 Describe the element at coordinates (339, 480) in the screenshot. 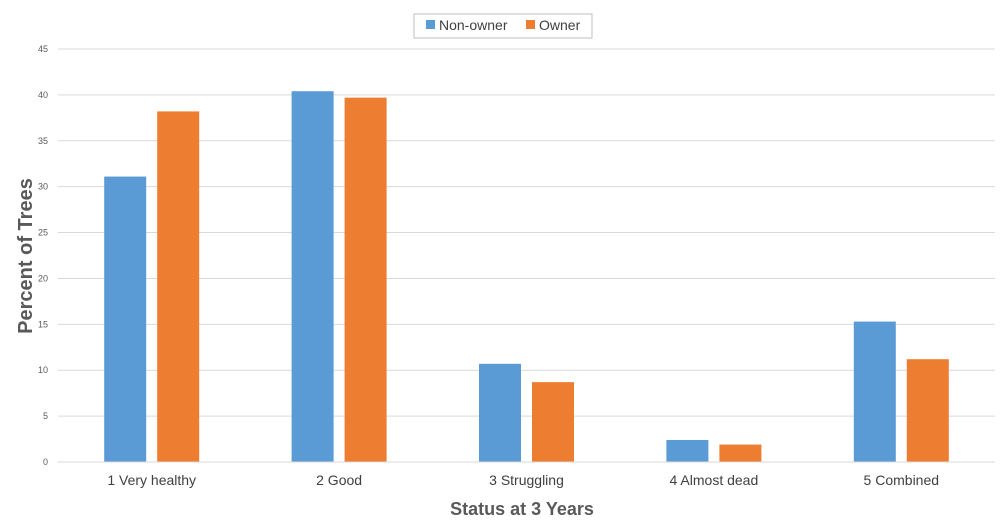

I see `x-category-label: 2 Good` at that location.